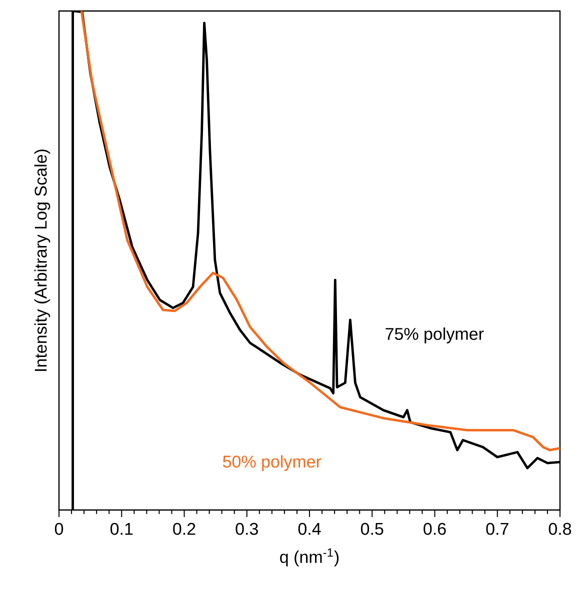  Describe the element at coordinates (435, 335) in the screenshot. I see `series-label: 75% polymer` at that location.